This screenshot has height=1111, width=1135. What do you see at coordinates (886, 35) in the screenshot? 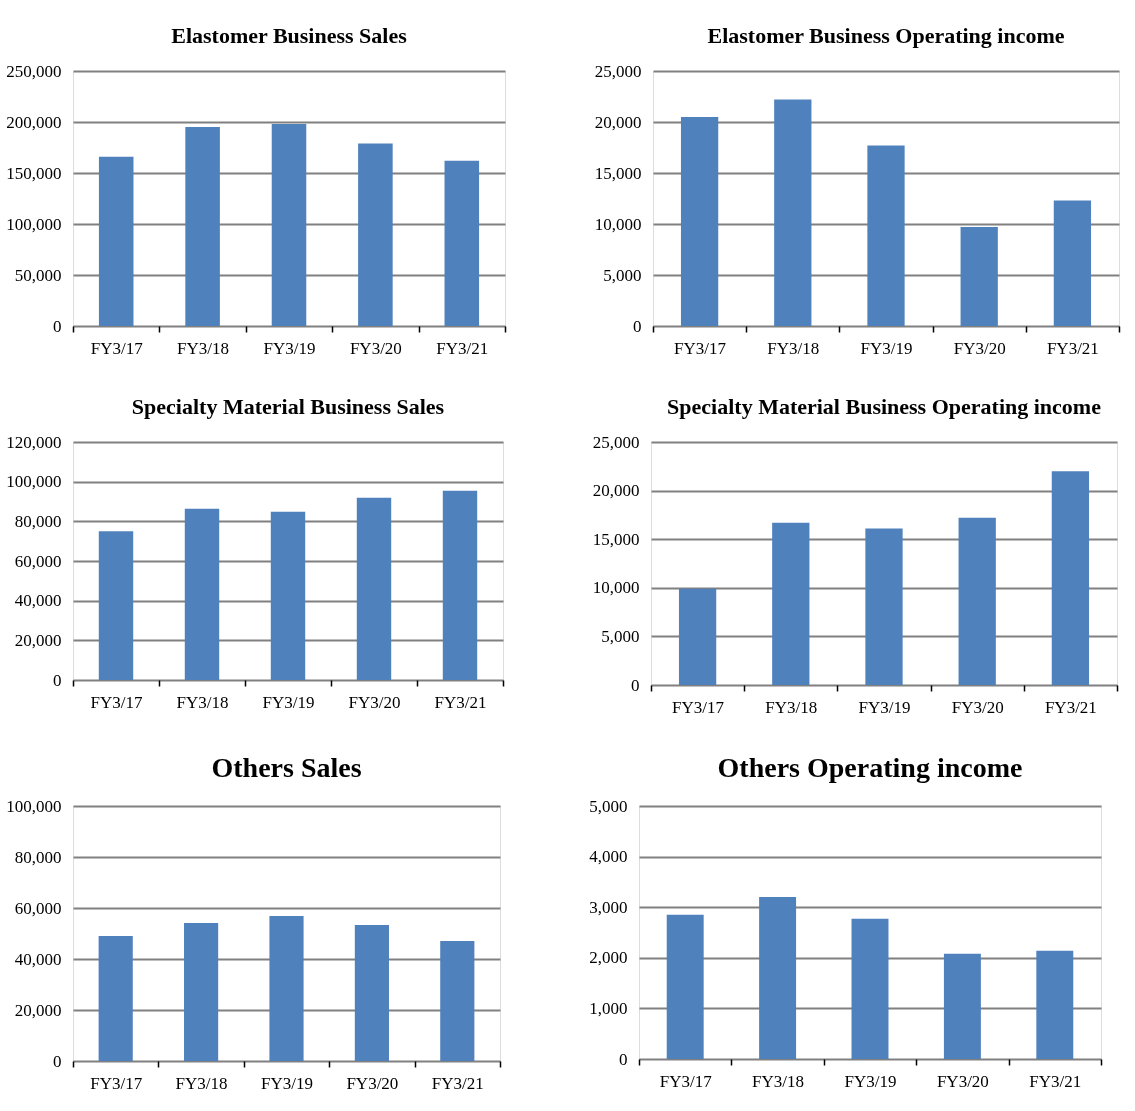
I see `chart-title: Elastomer Business Operating income` at bounding box center [886, 35].